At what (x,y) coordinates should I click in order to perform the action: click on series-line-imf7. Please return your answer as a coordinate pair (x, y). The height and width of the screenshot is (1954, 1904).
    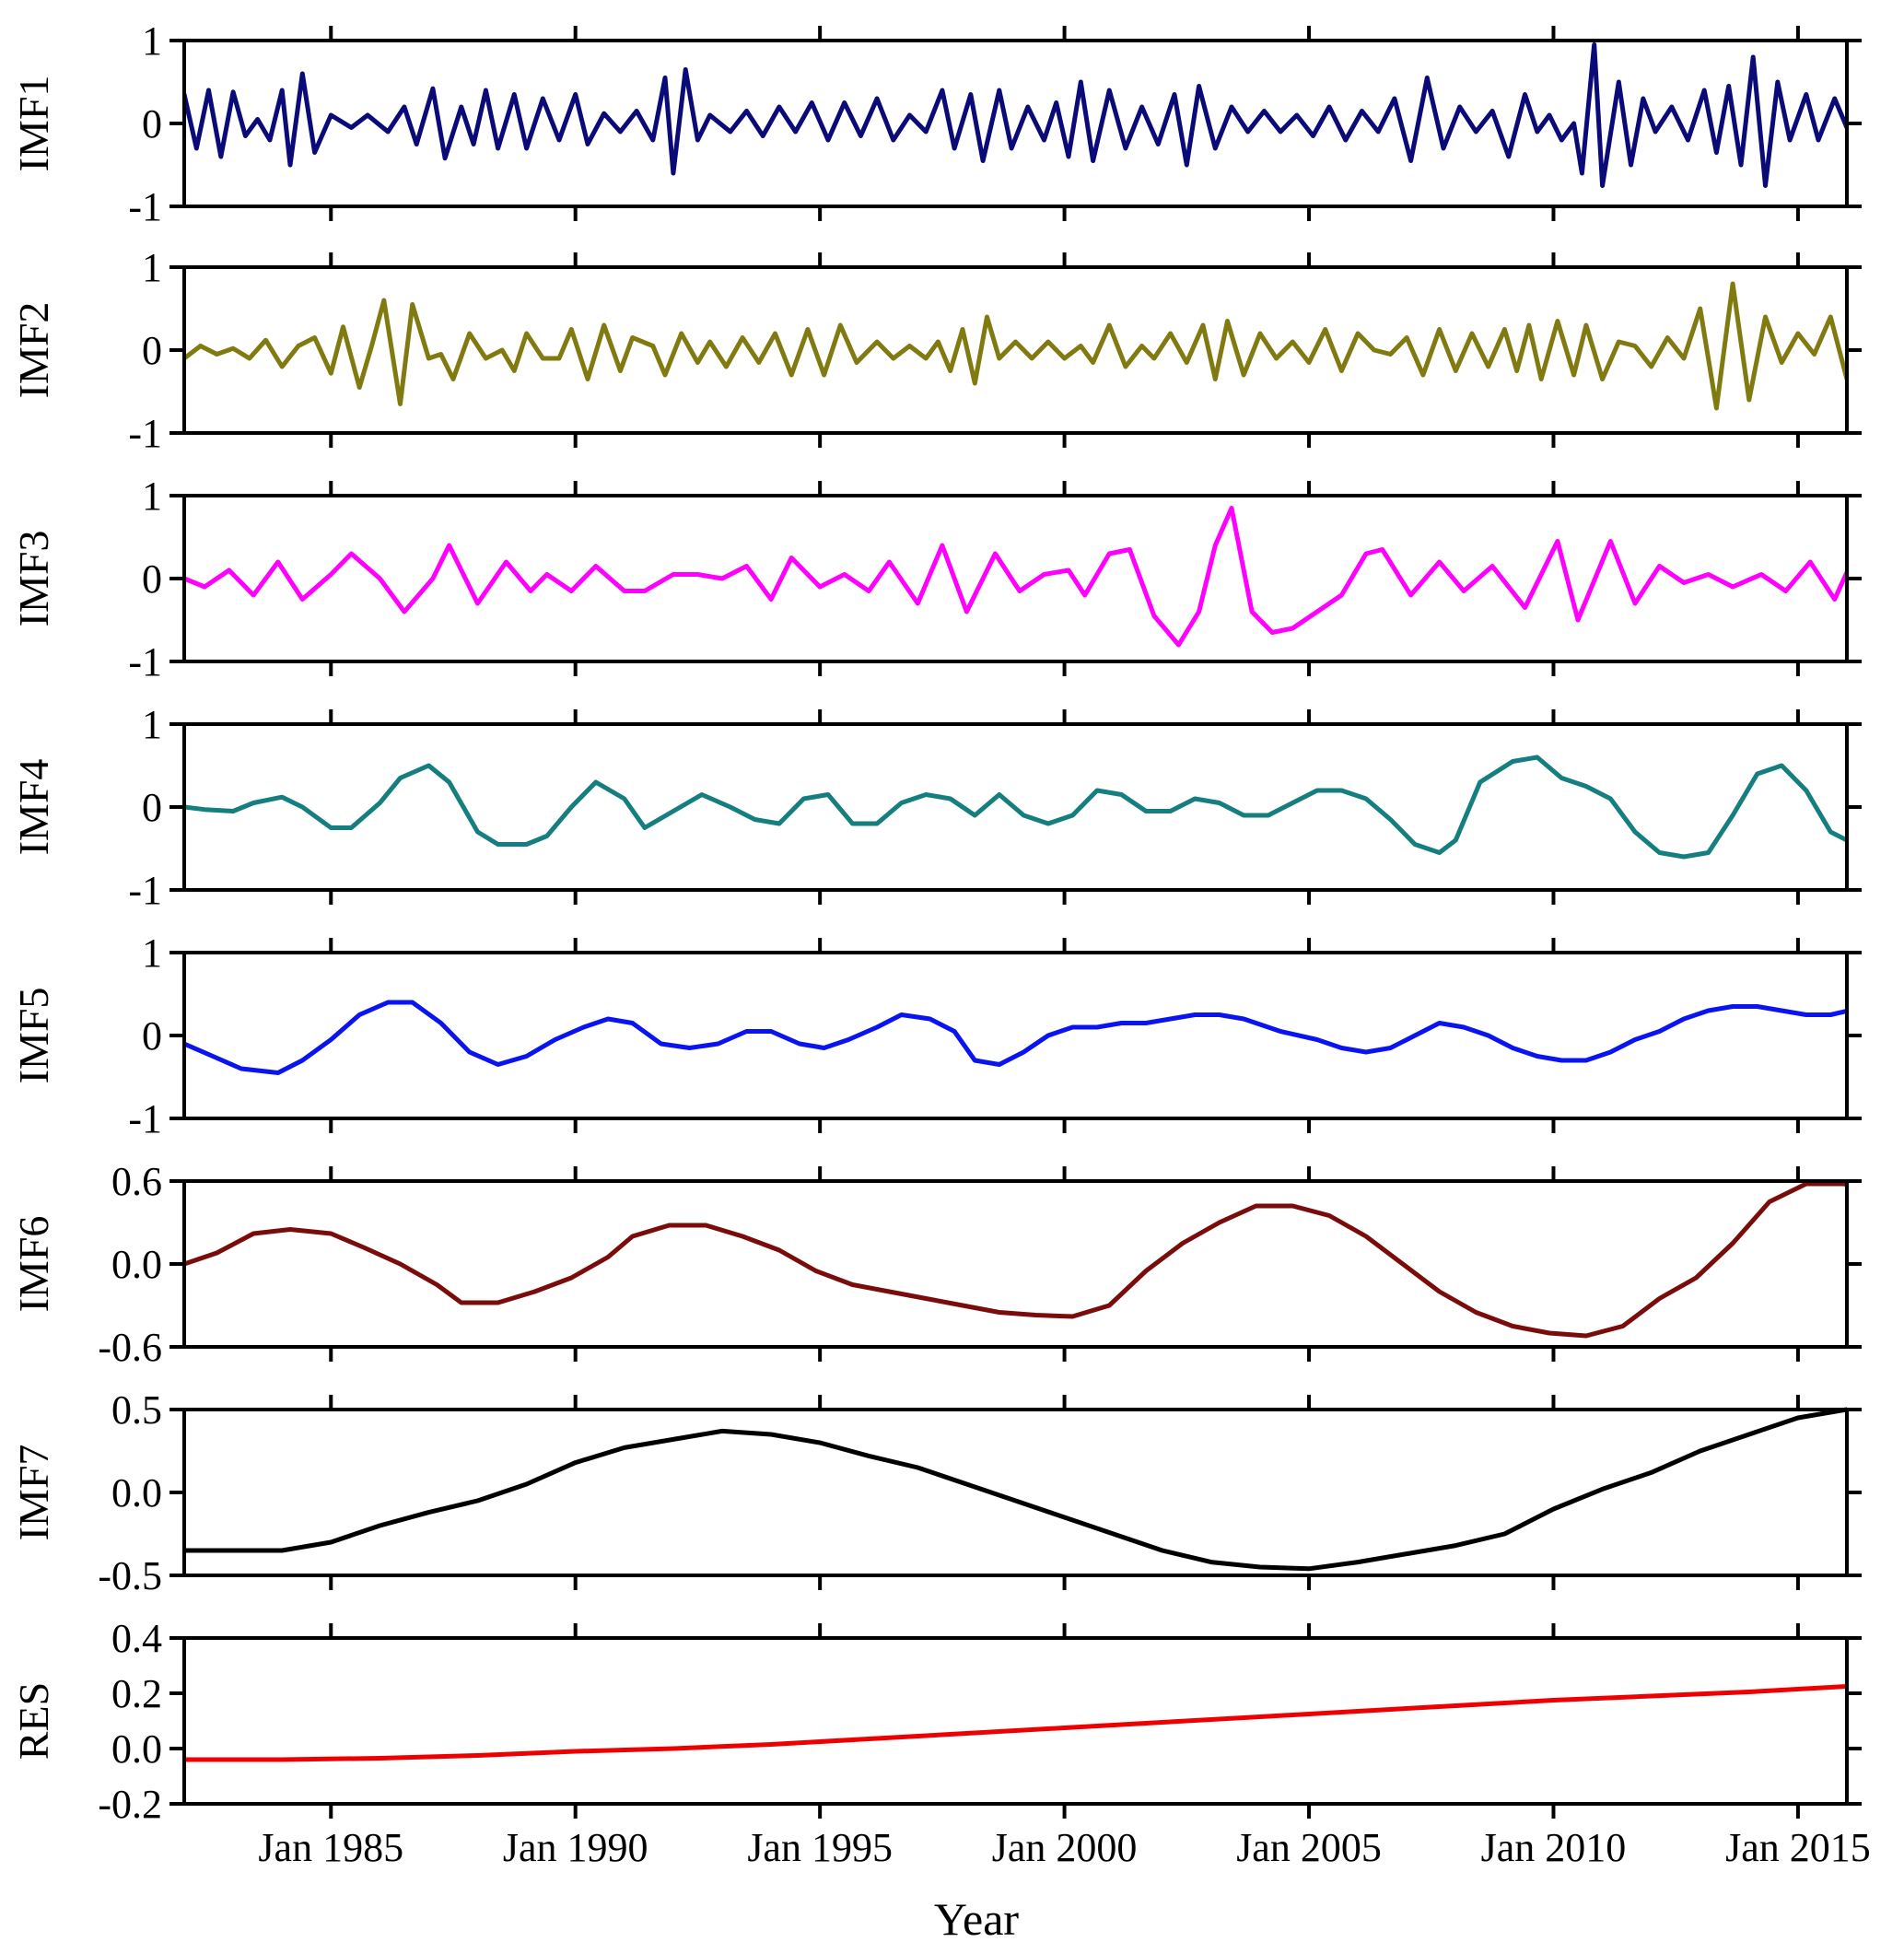
    Looking at the image, I should click on (1015, 1490).